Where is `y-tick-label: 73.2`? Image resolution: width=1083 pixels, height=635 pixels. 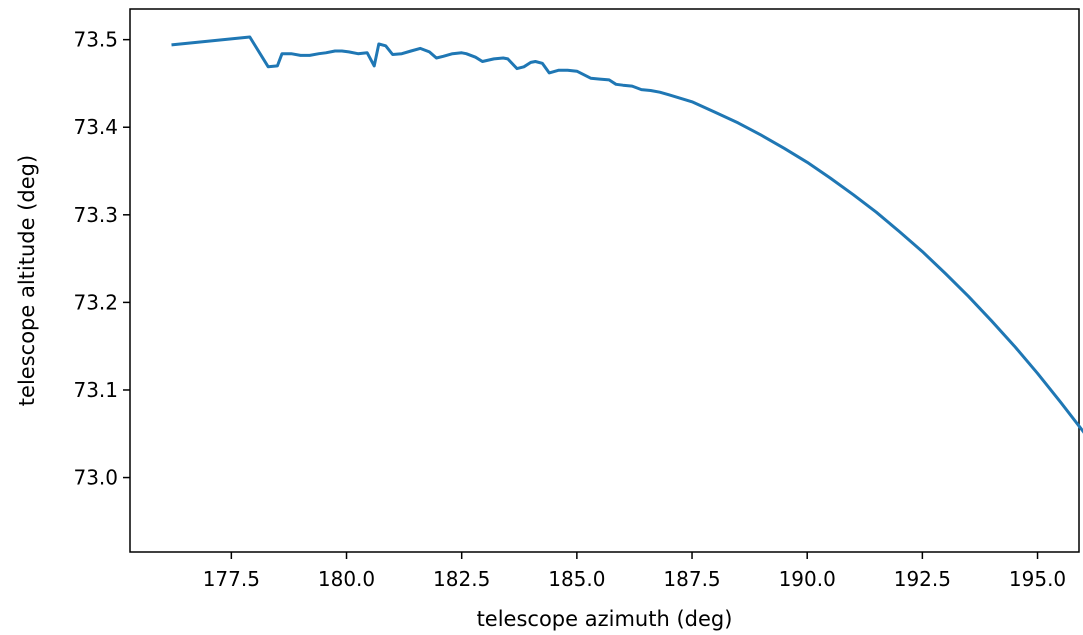
y-tick-label: 73.2 is located at coordinates (95, 302).